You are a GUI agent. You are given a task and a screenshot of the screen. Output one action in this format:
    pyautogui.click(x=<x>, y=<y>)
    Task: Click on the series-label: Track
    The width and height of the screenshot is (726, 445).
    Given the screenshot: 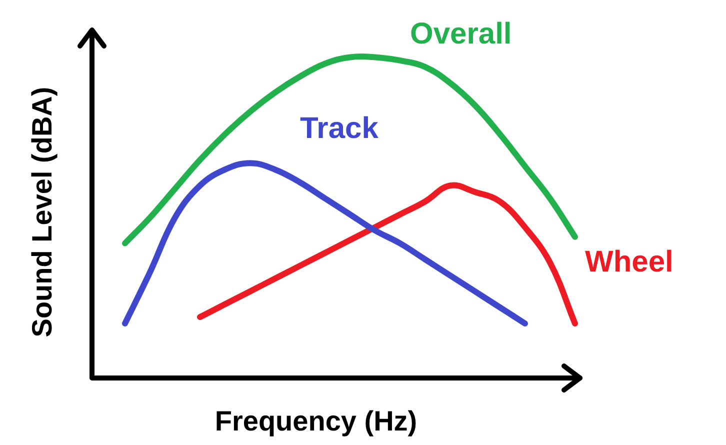 What is the action you would take?
    pyautogui.click(x=339, y=128)
    